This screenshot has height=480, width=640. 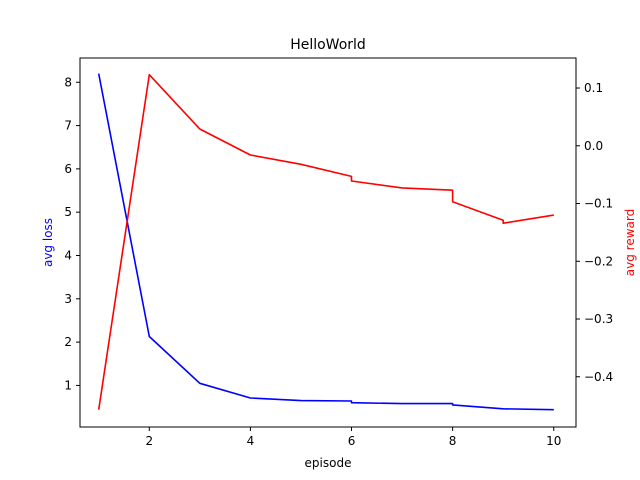 What do you see at coordinates (594, 232) in the screenshot?
I see `right-axis-ticks: 0.1 0.0 −0.1 −0.2 −0.3 −0.4` at bounding box center [594, 232].